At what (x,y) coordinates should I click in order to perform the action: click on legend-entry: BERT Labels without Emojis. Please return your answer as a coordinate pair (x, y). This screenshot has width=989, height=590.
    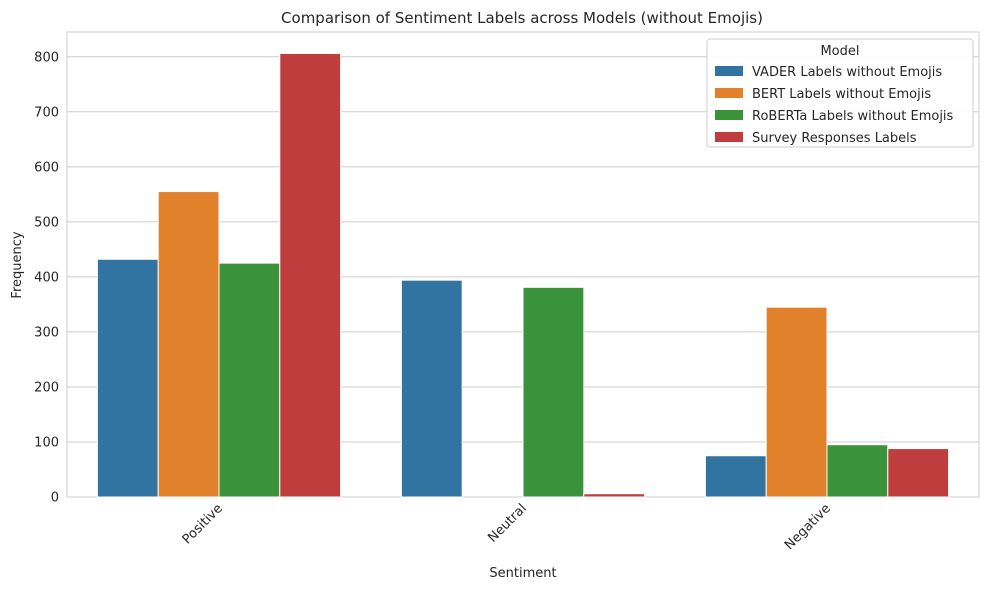
    Looking at the image, I should click on (841, 94).